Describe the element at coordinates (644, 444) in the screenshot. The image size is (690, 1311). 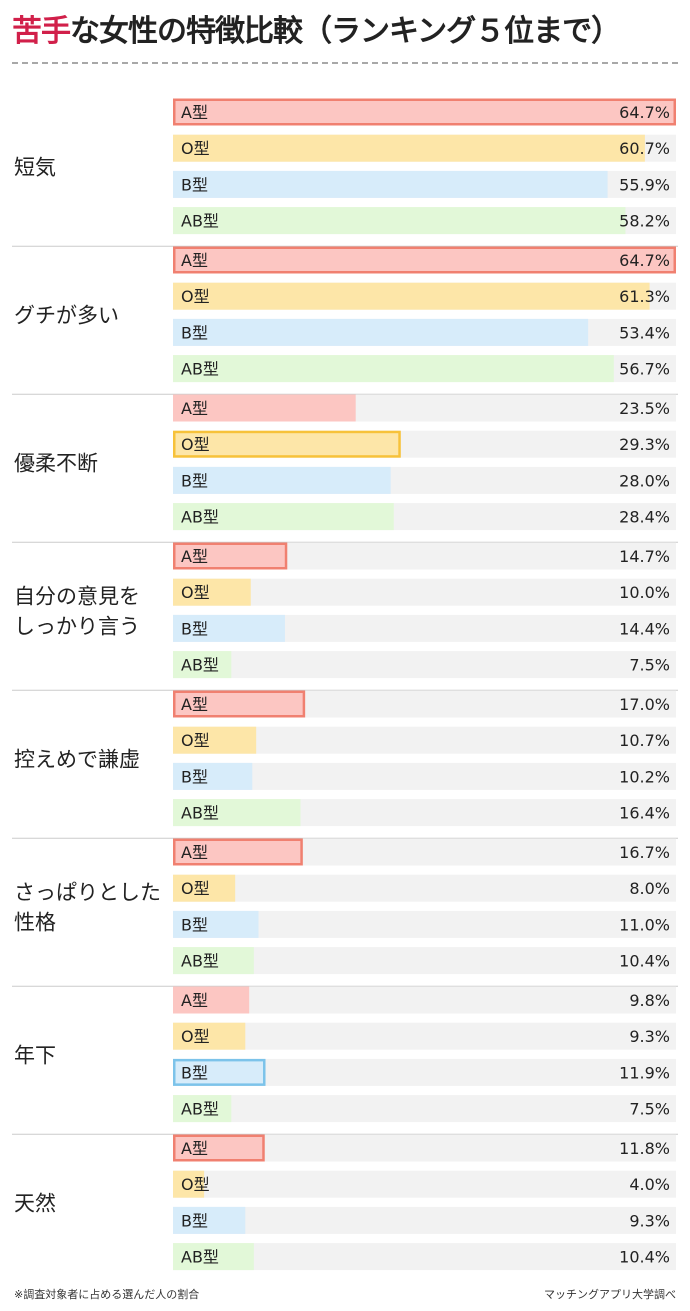
I see `bar-value-label: 29.3%` at that location.